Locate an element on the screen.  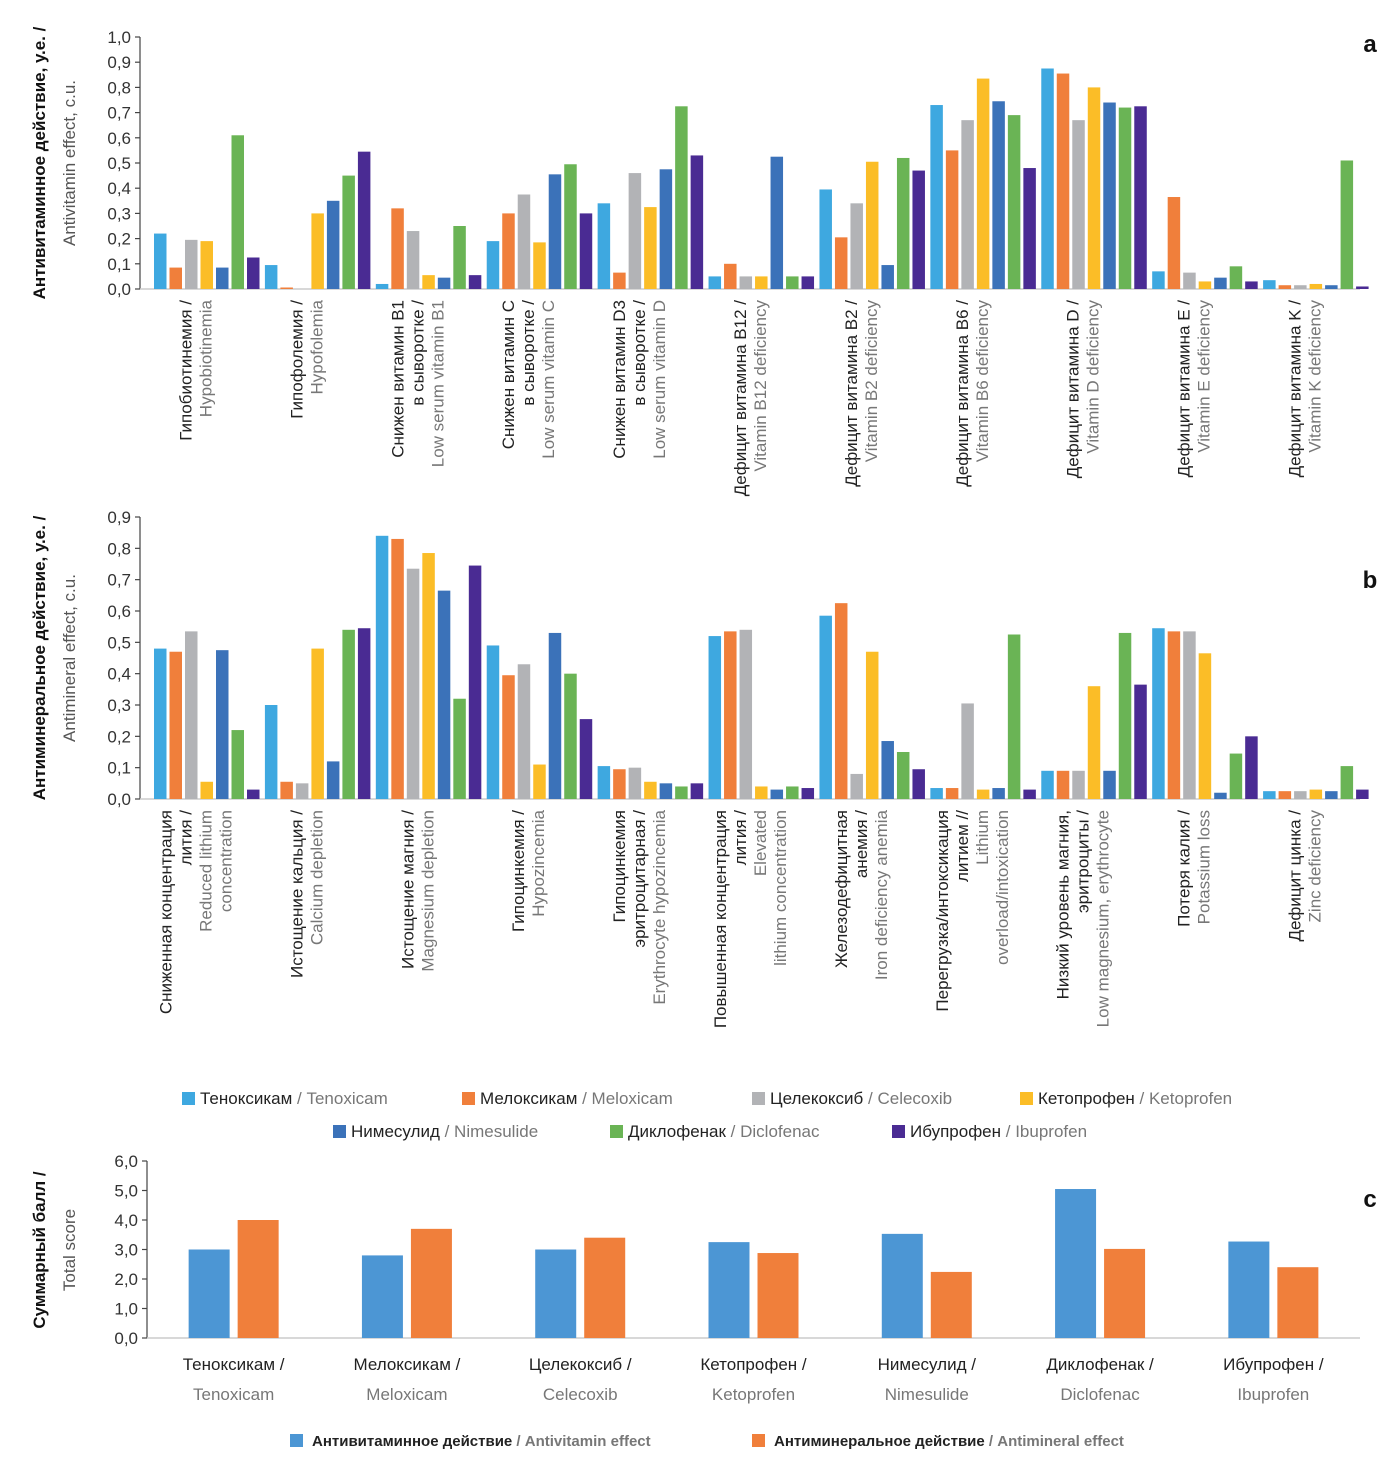
x-tick-label: Elevated is located at coordinates (760, 843).